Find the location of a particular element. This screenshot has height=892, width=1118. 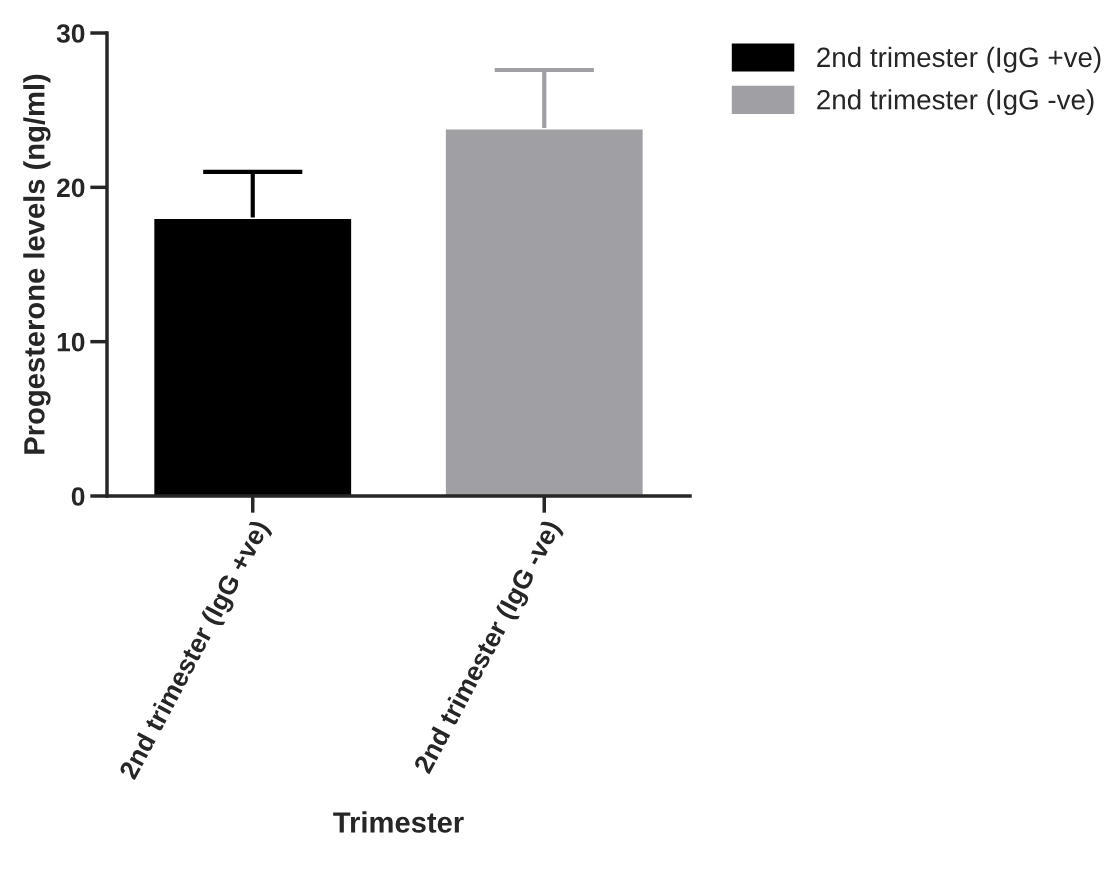

legend-label: 2nd trimester (IgG -ve) is located at coordinates (955, 102).